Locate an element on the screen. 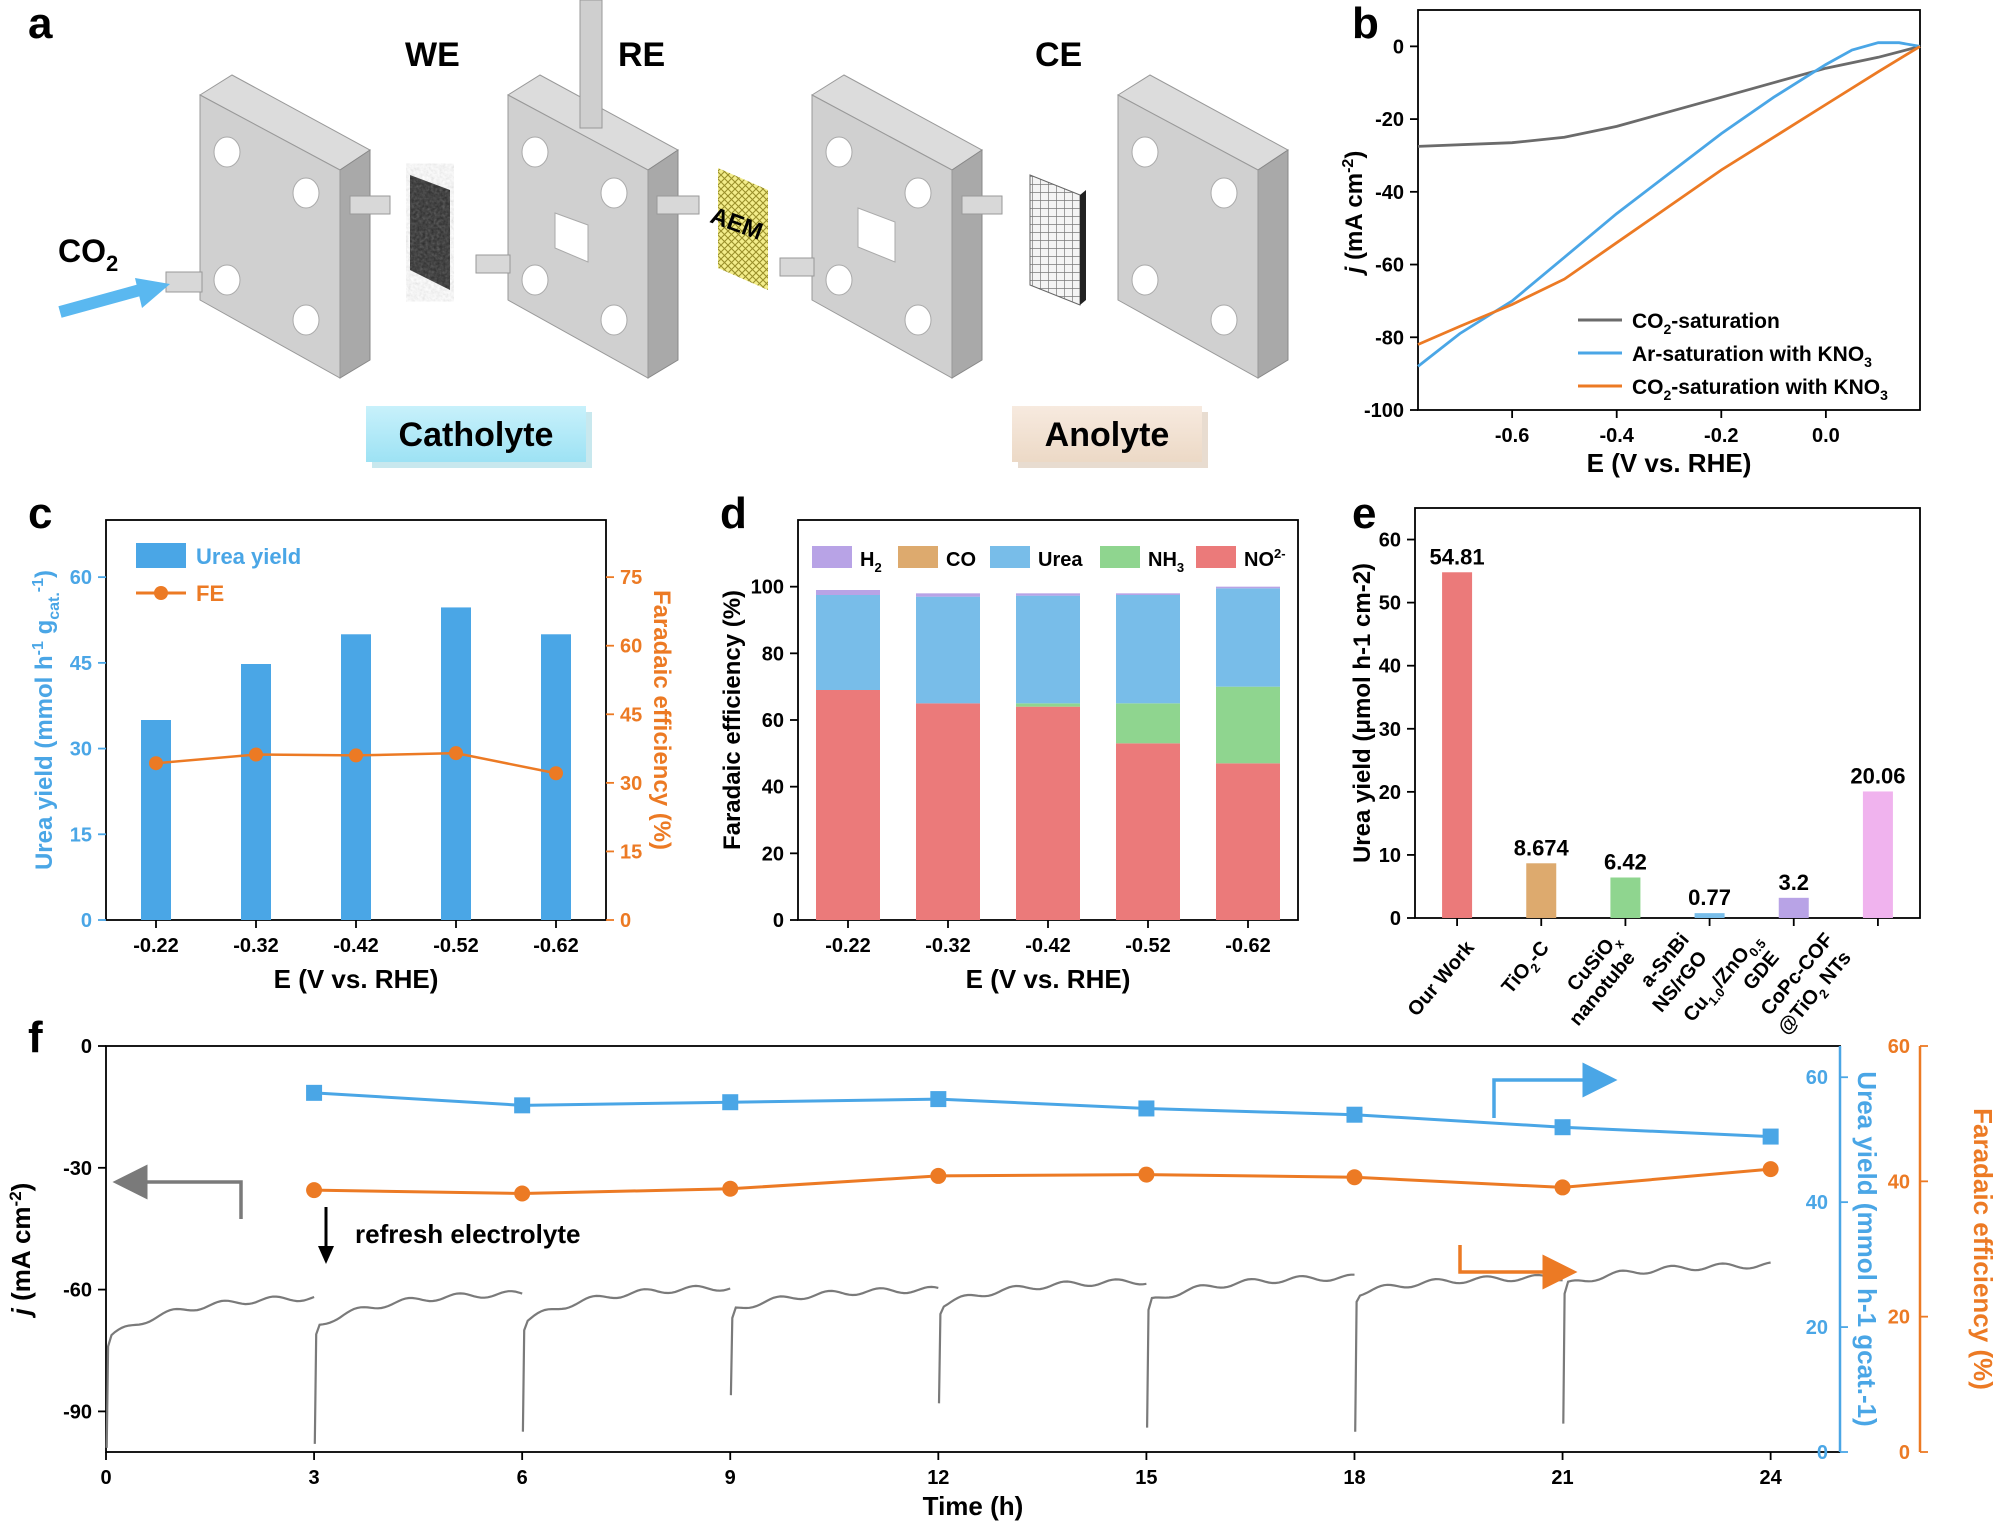 This screenshot has height=1527, width=2000. y-tick-label-left-f: -30 is located at coordinates (77, 1169).